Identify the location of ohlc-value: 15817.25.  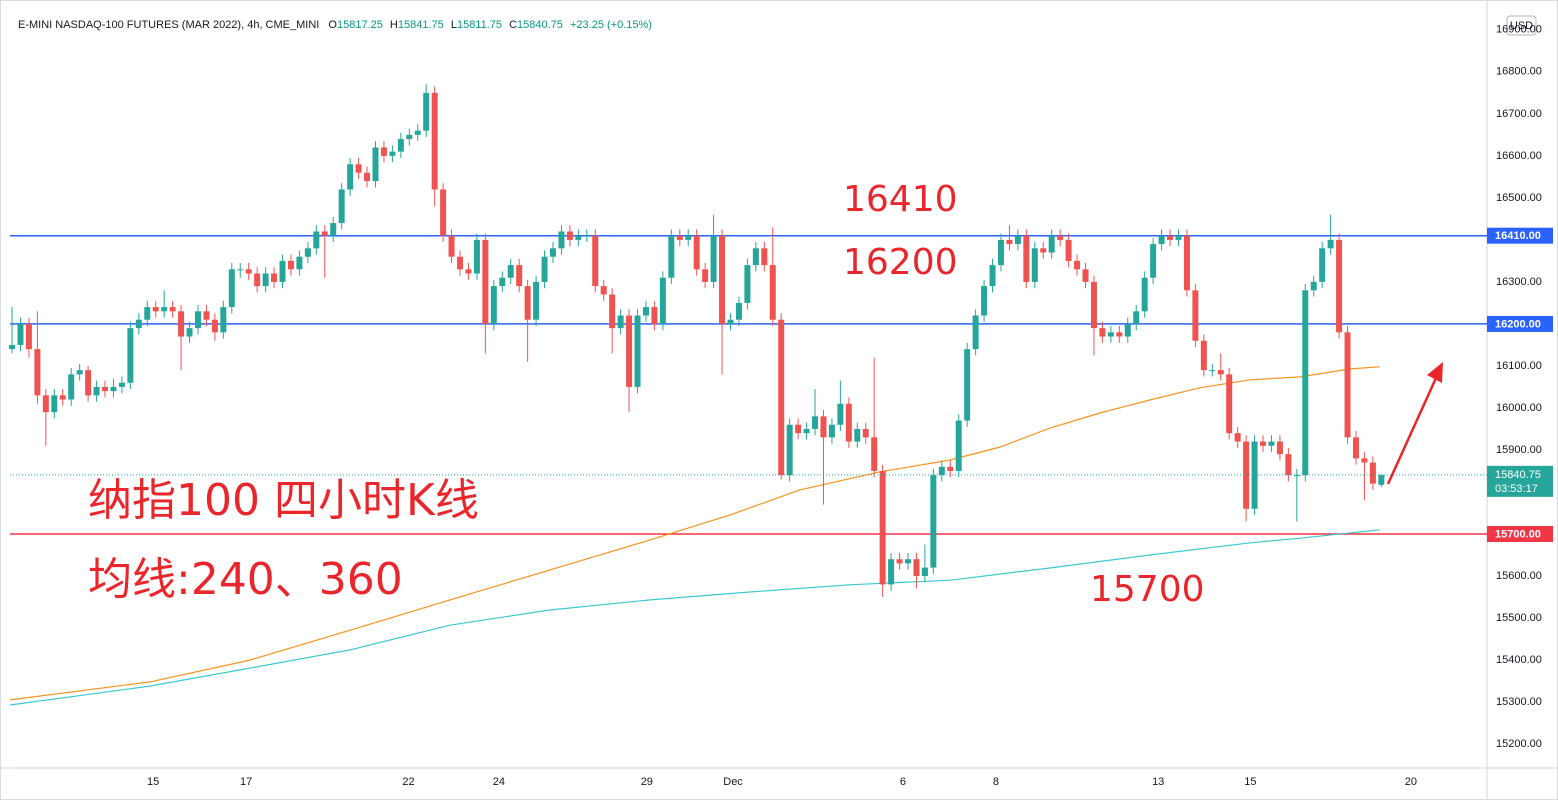
(360, 25).